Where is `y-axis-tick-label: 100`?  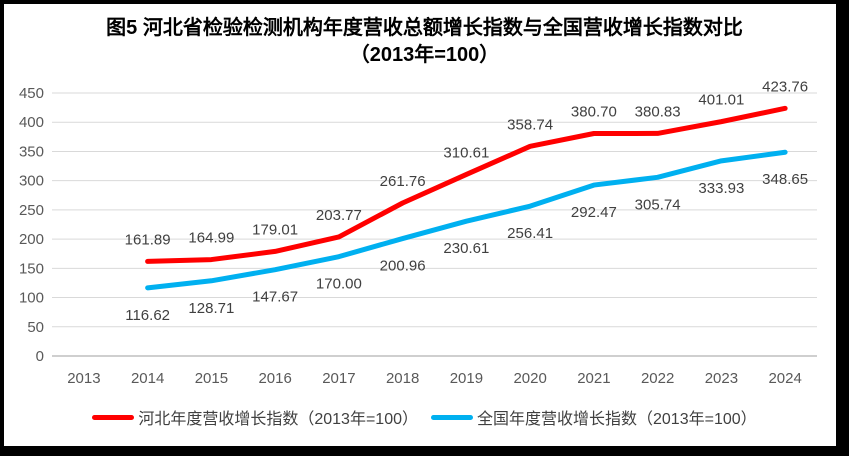 y-axis-tick-label: 100 is located at coordinates (31, 298).